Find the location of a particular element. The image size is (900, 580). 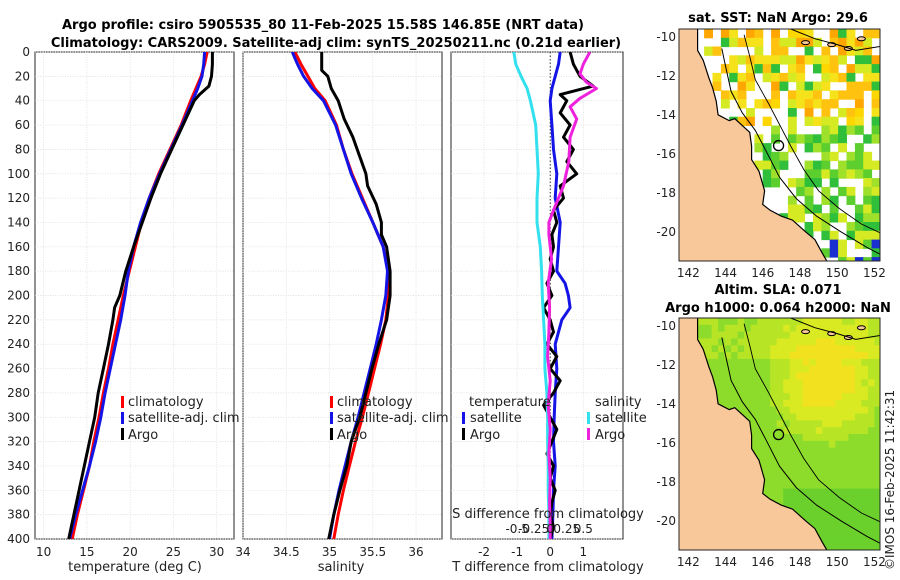

depth-tick-label: 20 is located at coordinates (22, 76).